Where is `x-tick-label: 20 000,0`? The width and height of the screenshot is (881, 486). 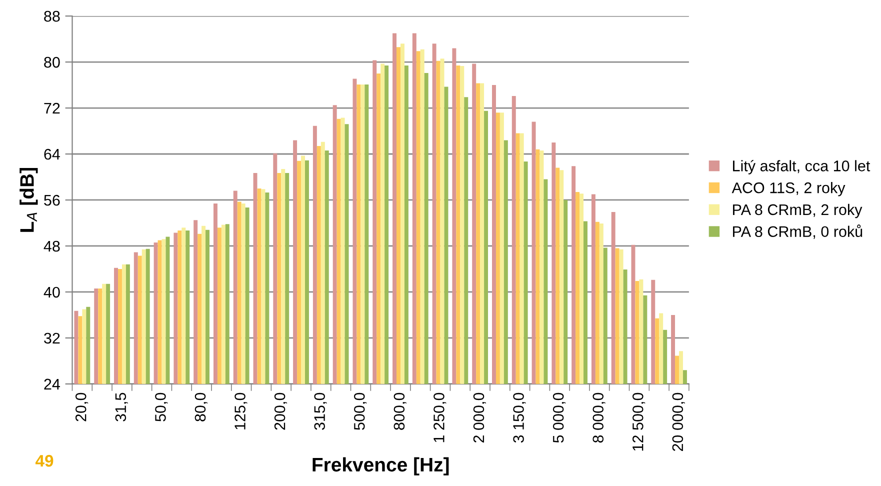
x-tick-label: 20 000,0 is located at coordinates (678, 421).